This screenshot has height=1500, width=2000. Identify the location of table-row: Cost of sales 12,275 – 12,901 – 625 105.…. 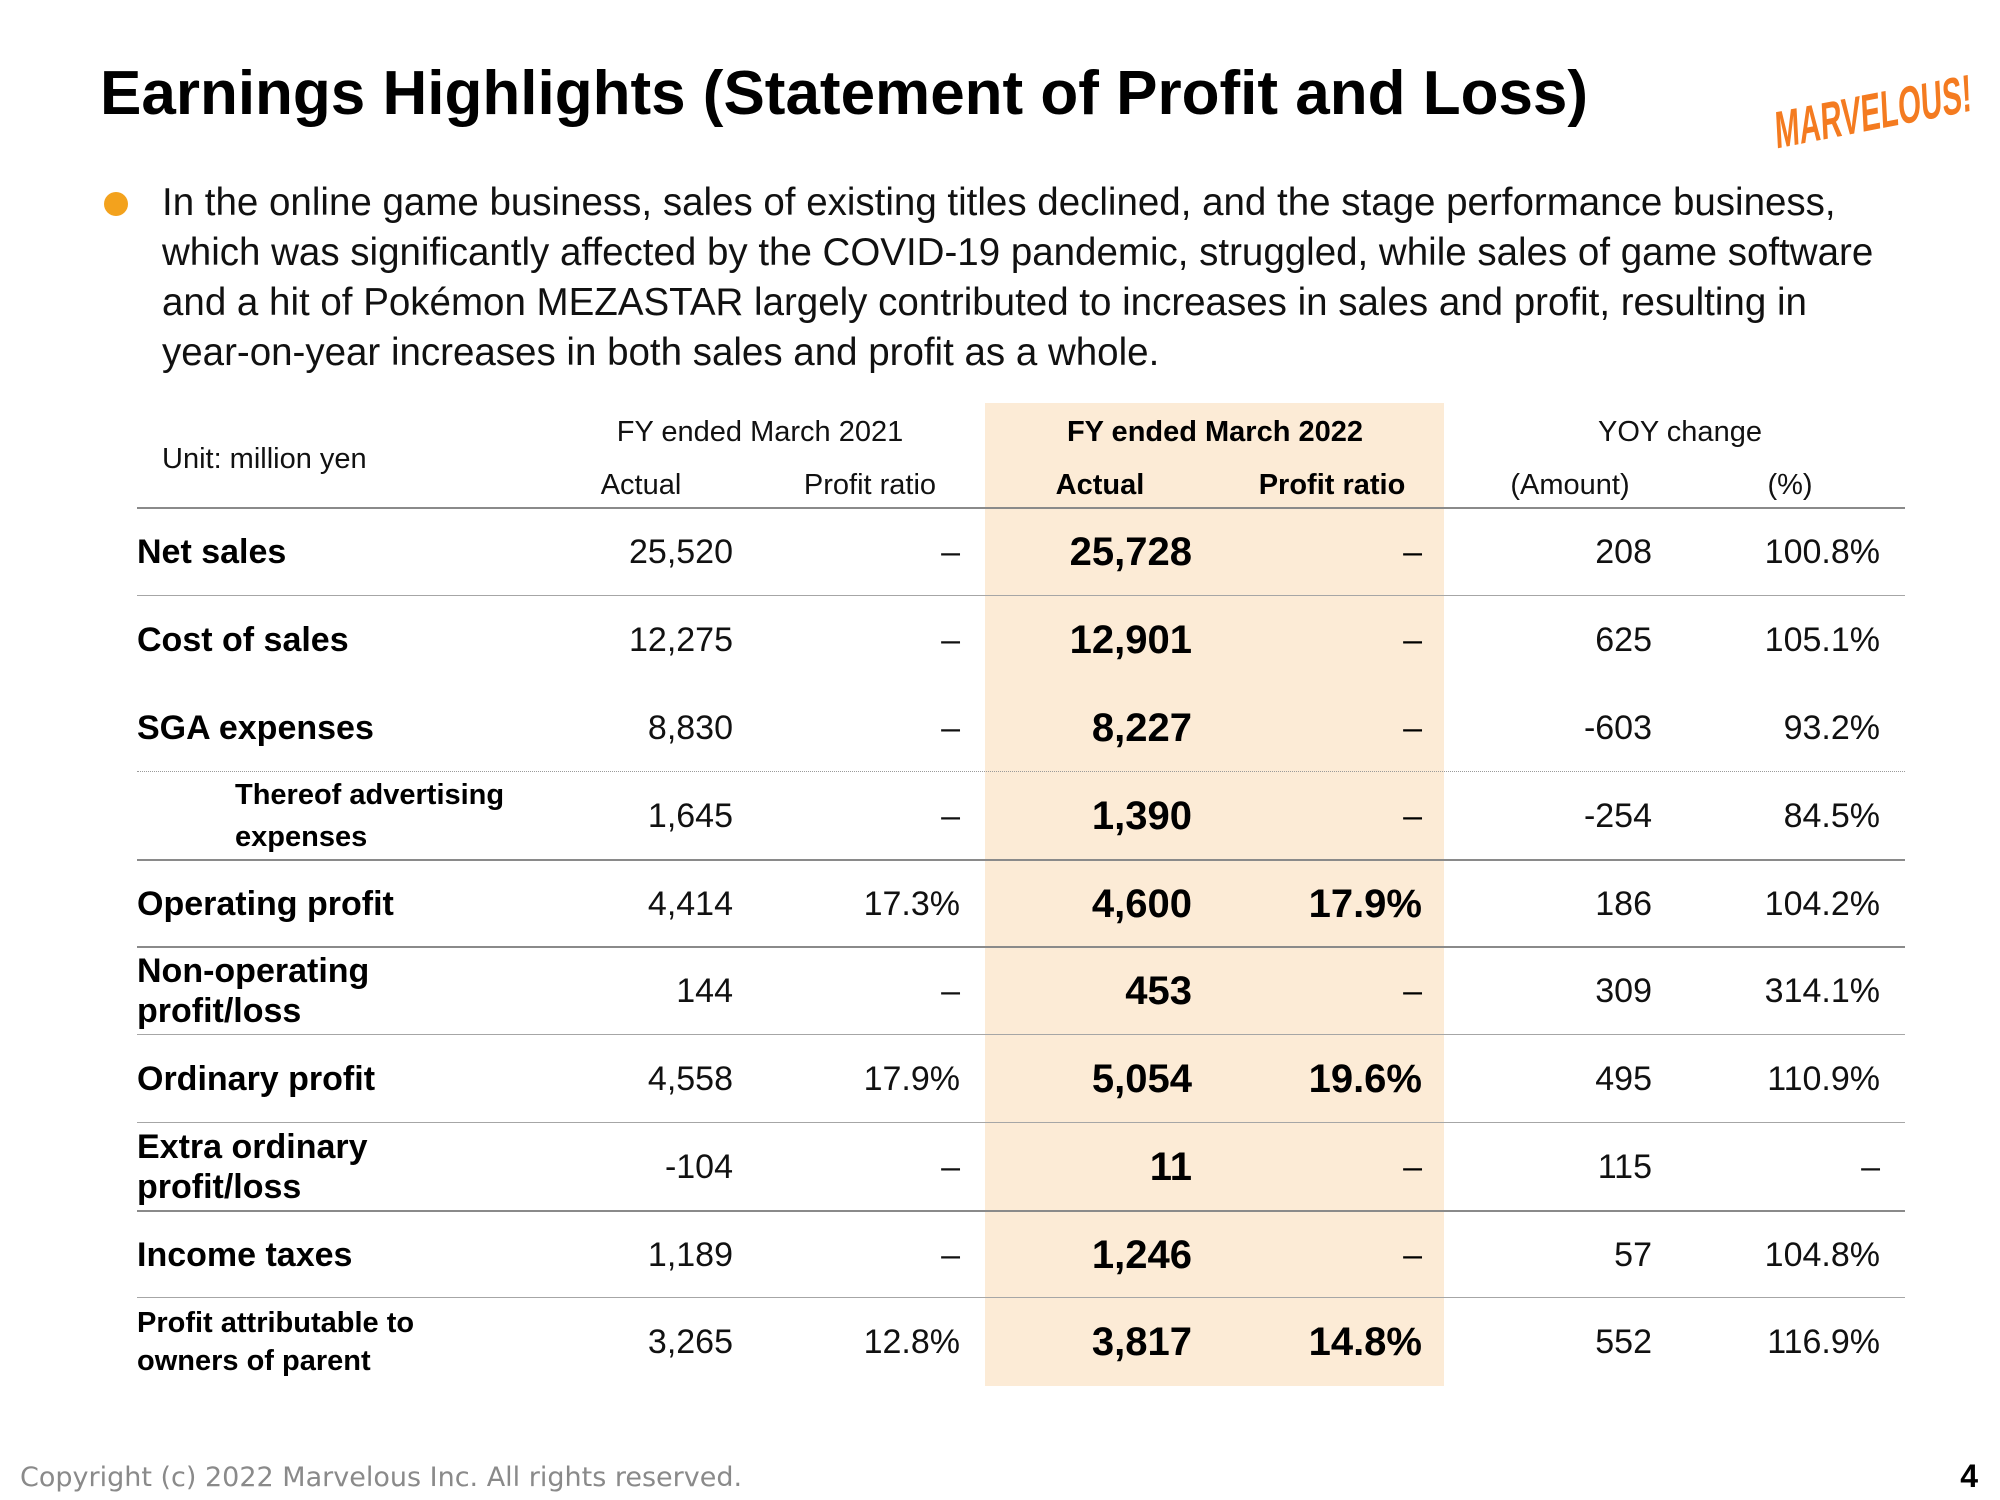
(1000, 640).